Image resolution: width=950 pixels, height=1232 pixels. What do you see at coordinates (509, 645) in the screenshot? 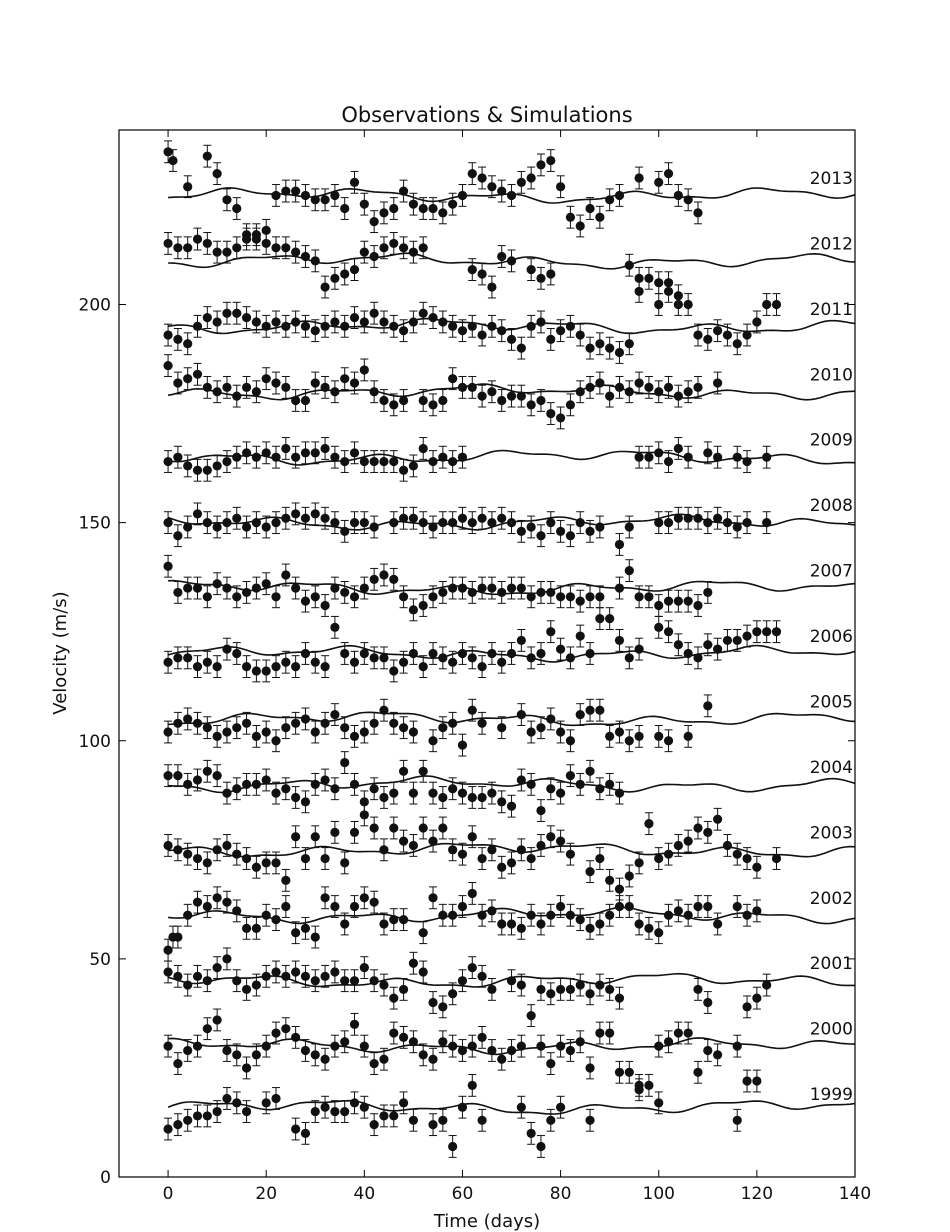
I see `series-2006: 2006` at bounding box center [509, 645].